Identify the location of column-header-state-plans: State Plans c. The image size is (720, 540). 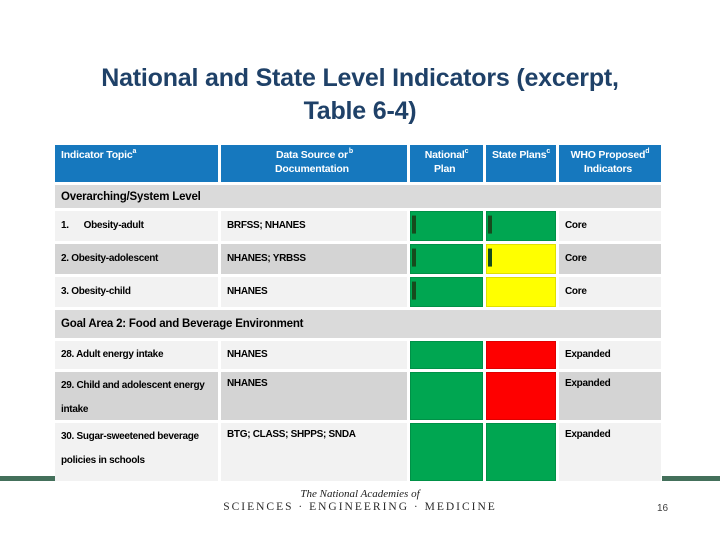
(521, 163).